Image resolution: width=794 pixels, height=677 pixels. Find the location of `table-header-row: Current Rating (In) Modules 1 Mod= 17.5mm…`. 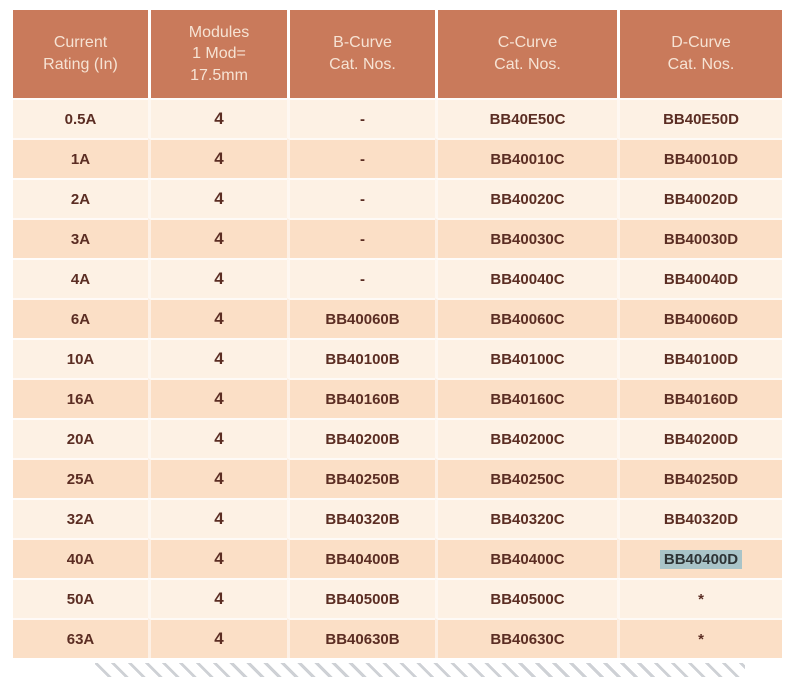

table-header-row: Current Rating (In) Modules 1 Mod= 17.5mm… is located at coordinates (397, 54).